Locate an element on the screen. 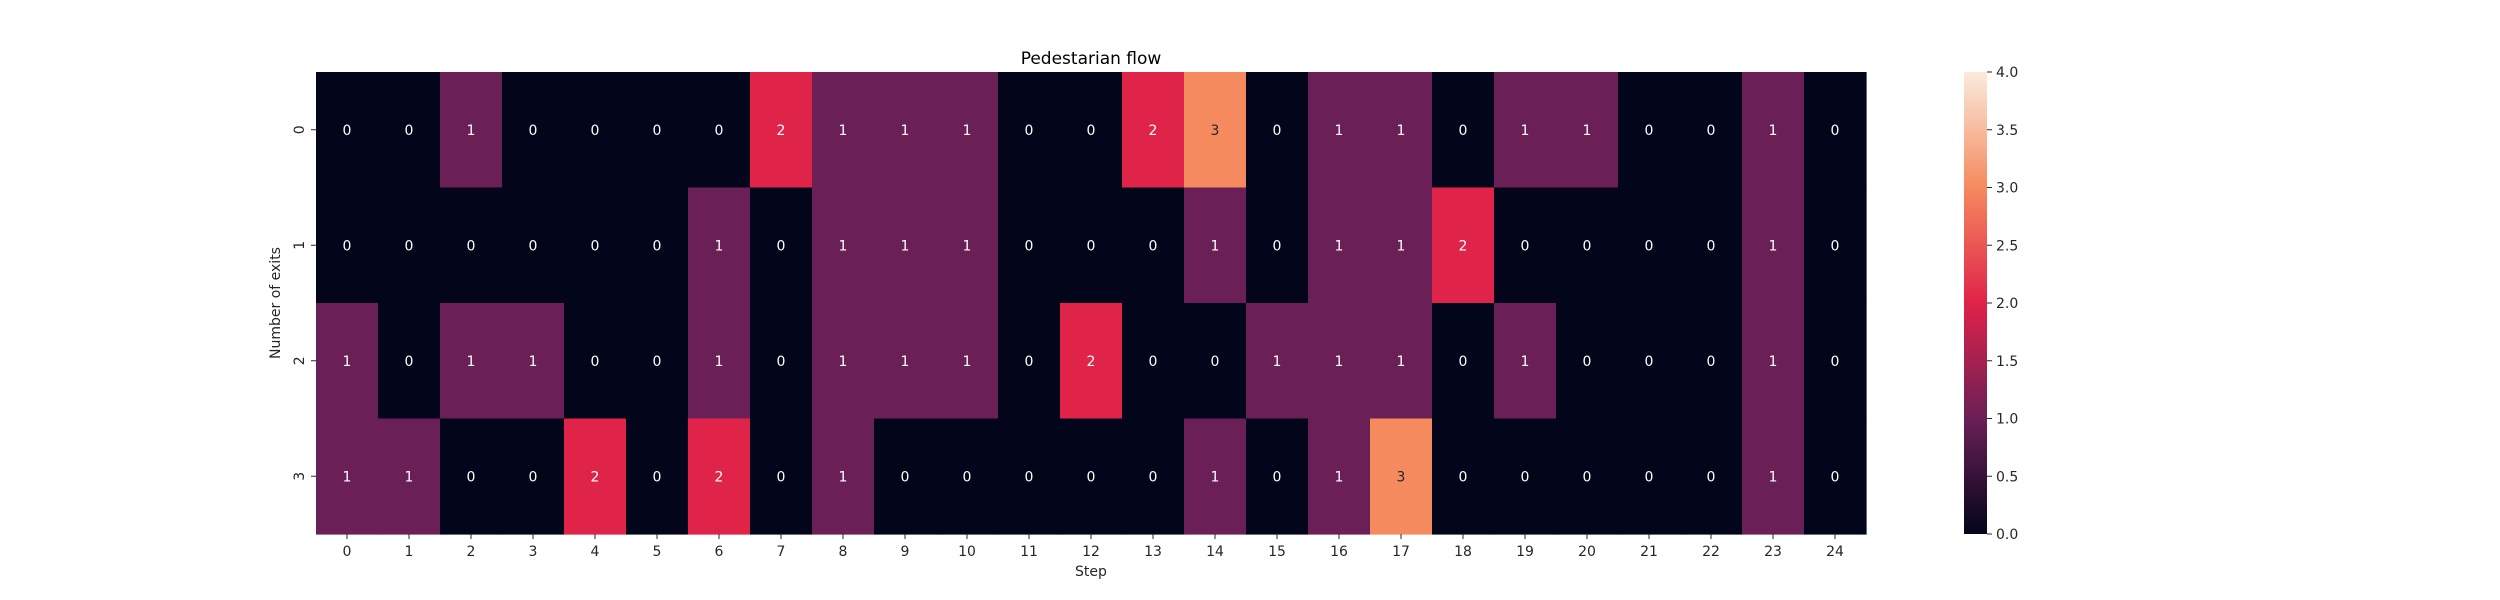  x-tick-label: 20 is located at coordinates (1587, 552).